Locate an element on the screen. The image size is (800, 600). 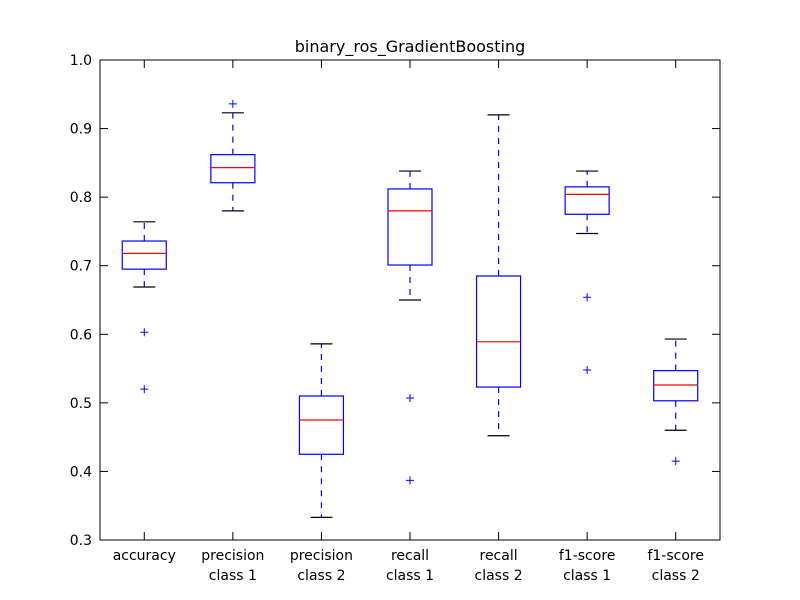
y-tick-label: 0.3 is located at coordinates (81, 541).